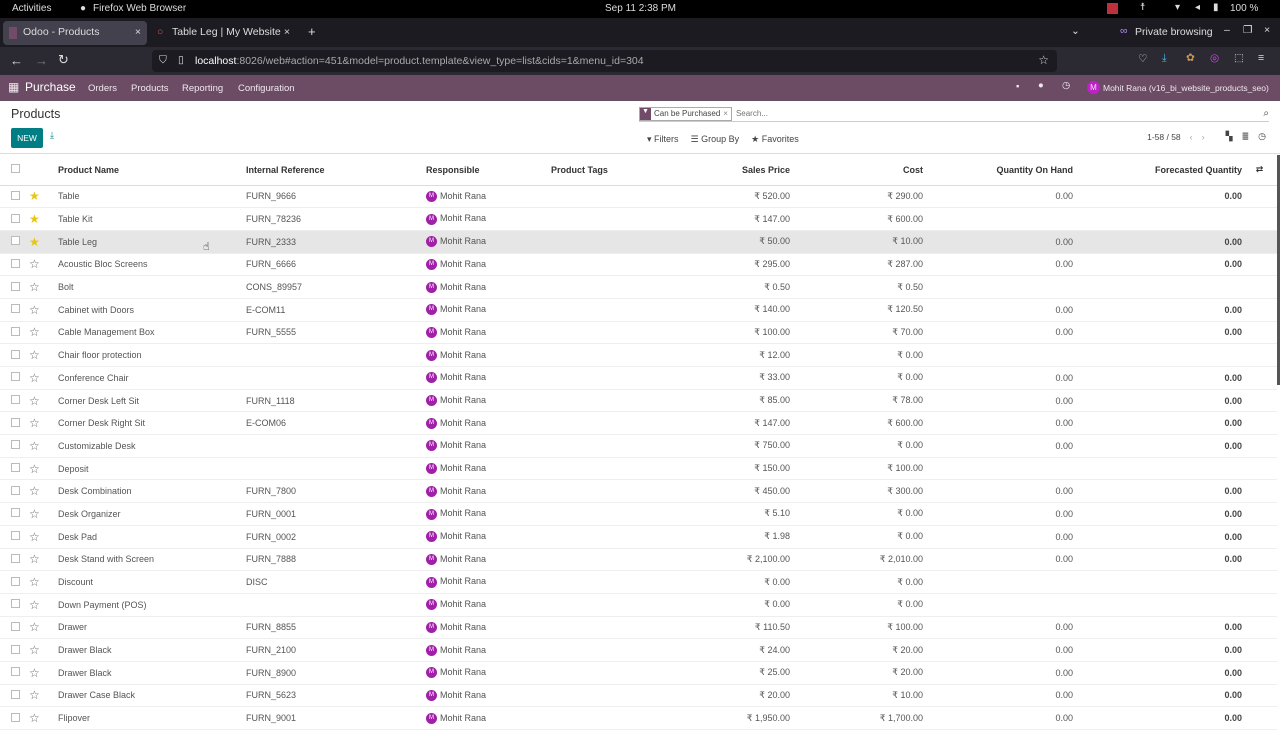 This screenshot has width=1280, height=730. Describe the element at coordinates (1143, 59) in the screenshot. I see `pocket-icon: ♡` at that location.